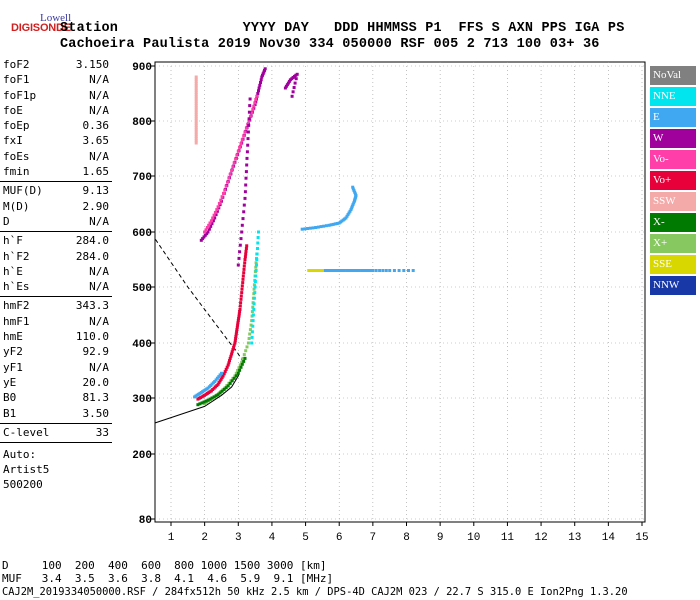 The width and height of the screenshot is (700, 600). What do you see at coordinates (339, 538) in the screenshot?
I see `x-tick-label: 6` at bounding box center [339, 538].